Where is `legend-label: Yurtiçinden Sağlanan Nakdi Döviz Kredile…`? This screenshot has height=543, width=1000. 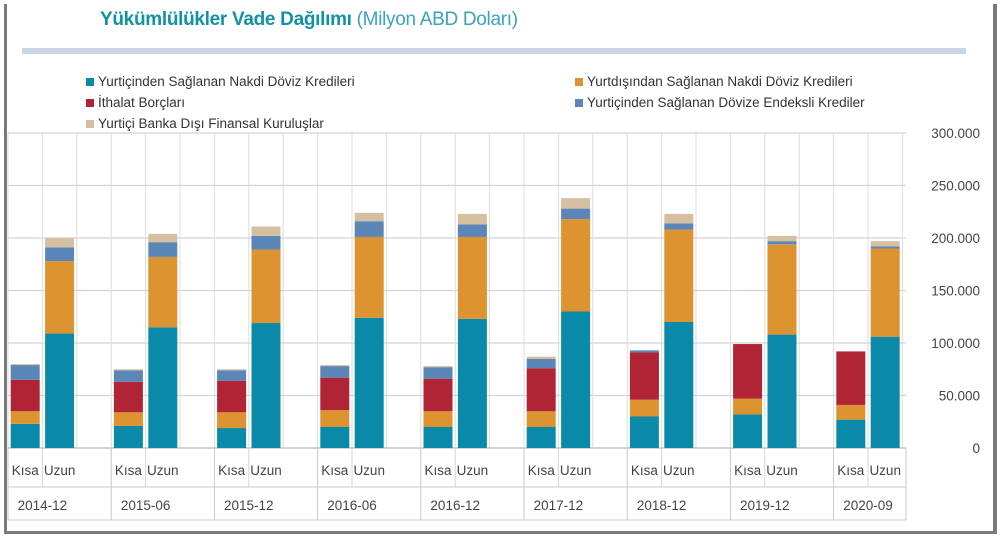
legend-label: Yurtiçinden Sağlanan Nakdi Döviz Kredile… is located at coordinates (226, 81).